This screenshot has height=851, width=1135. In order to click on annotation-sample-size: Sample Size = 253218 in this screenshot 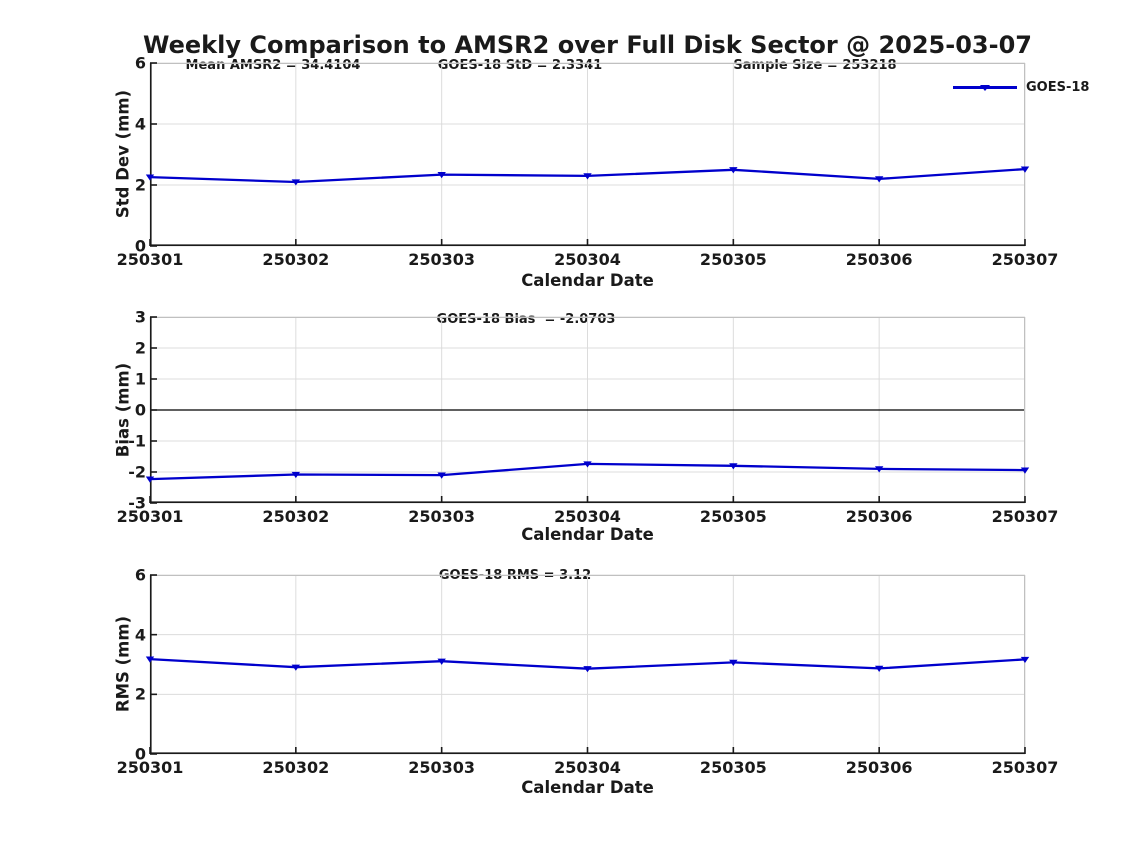, I will do `click(815, 65)`.